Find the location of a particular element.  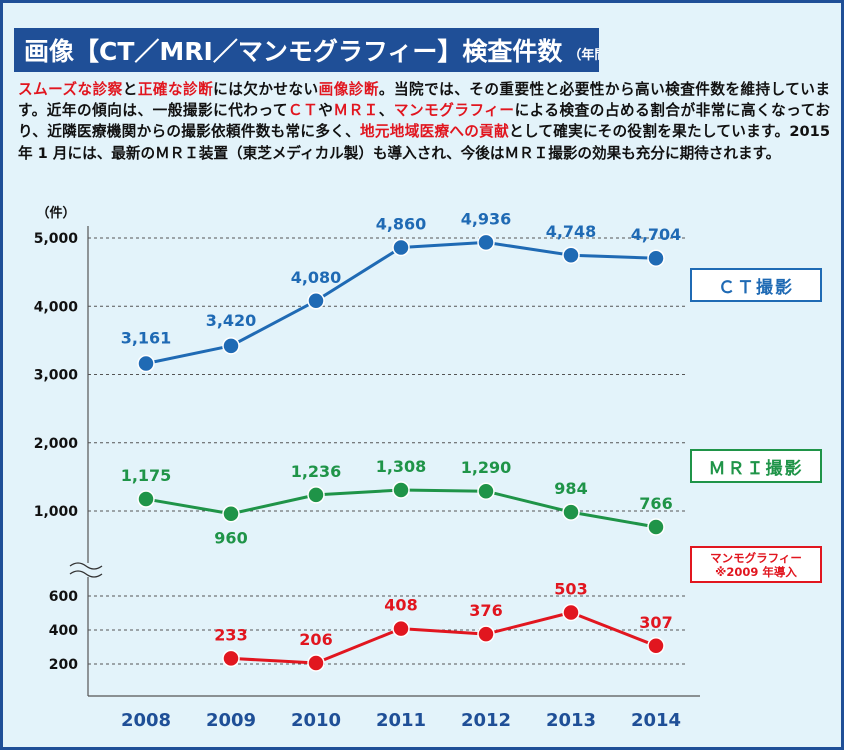

legend-ct: ＣＴ撮影 is located at coordinates (756, 285).